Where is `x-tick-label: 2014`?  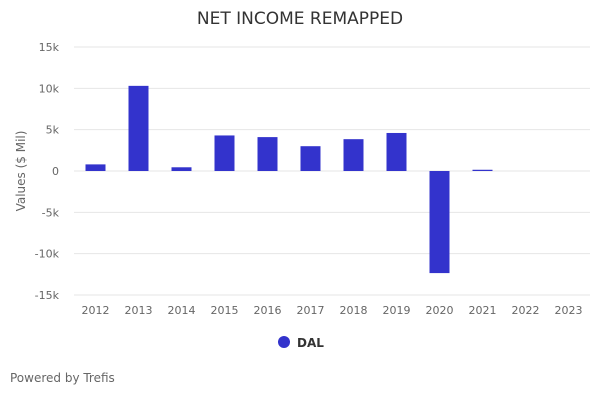 x-tick-label: 2014 is located at coordinates (182, 310).